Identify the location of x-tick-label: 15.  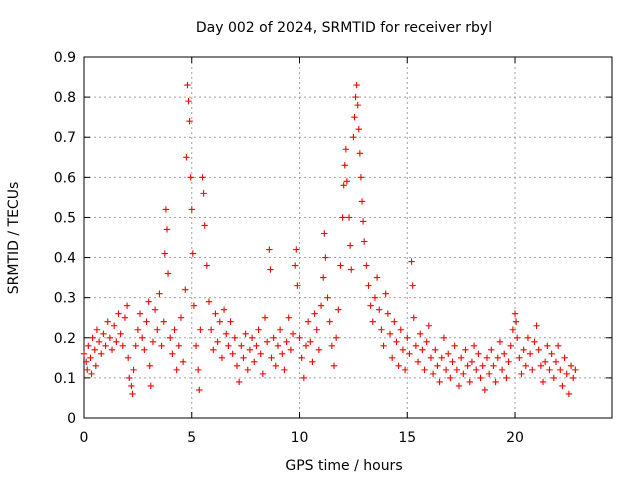
(407, 438).